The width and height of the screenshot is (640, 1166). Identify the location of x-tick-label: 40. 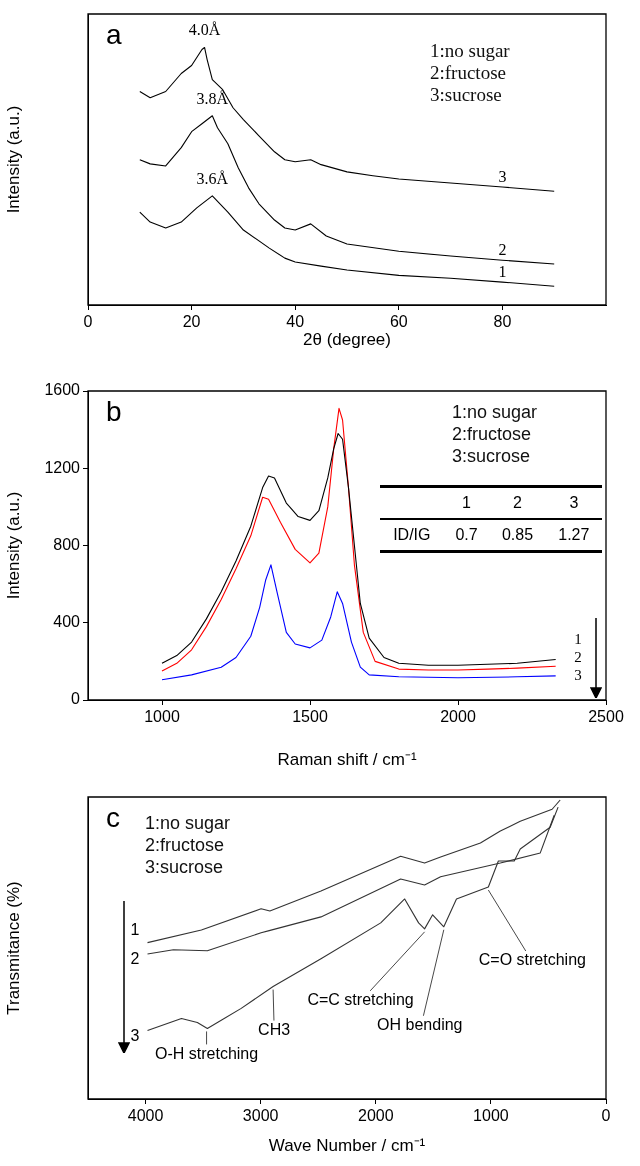
(295, 322).